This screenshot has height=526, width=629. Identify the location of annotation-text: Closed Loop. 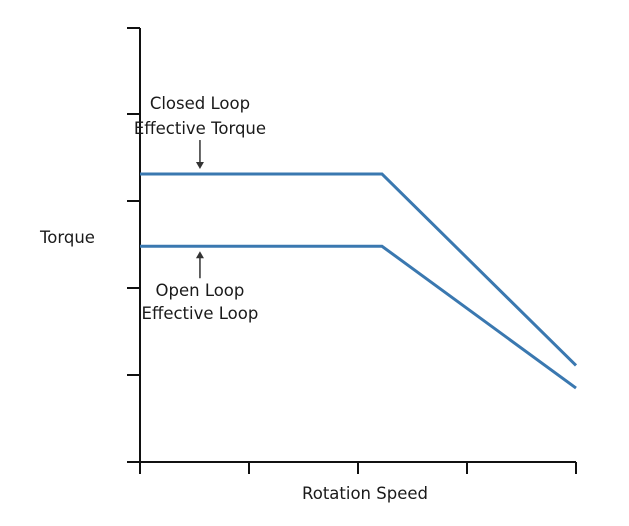
(200, 103).